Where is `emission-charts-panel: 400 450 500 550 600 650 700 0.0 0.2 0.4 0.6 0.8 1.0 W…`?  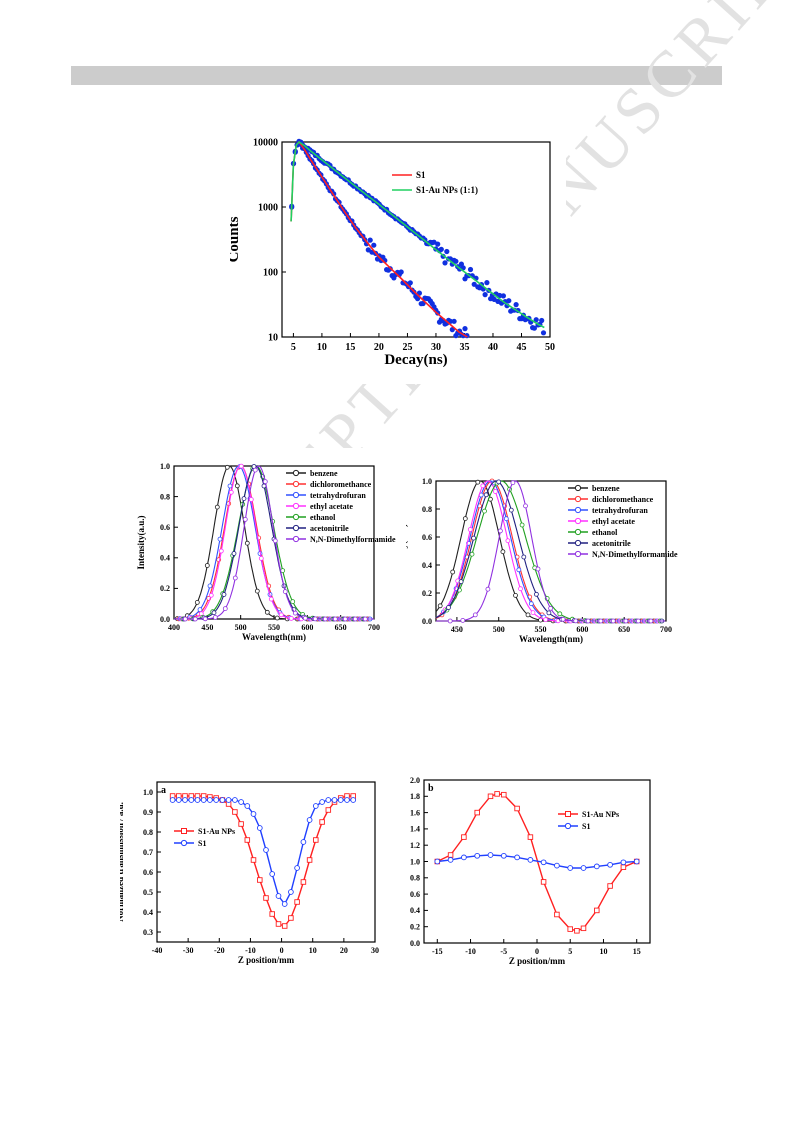 emission-charts-panel: 400 450 500 550 600 650 700 0.0 0.2 0.4 0.6 0.8 1.0 W… is located at coordinates (406, 553).